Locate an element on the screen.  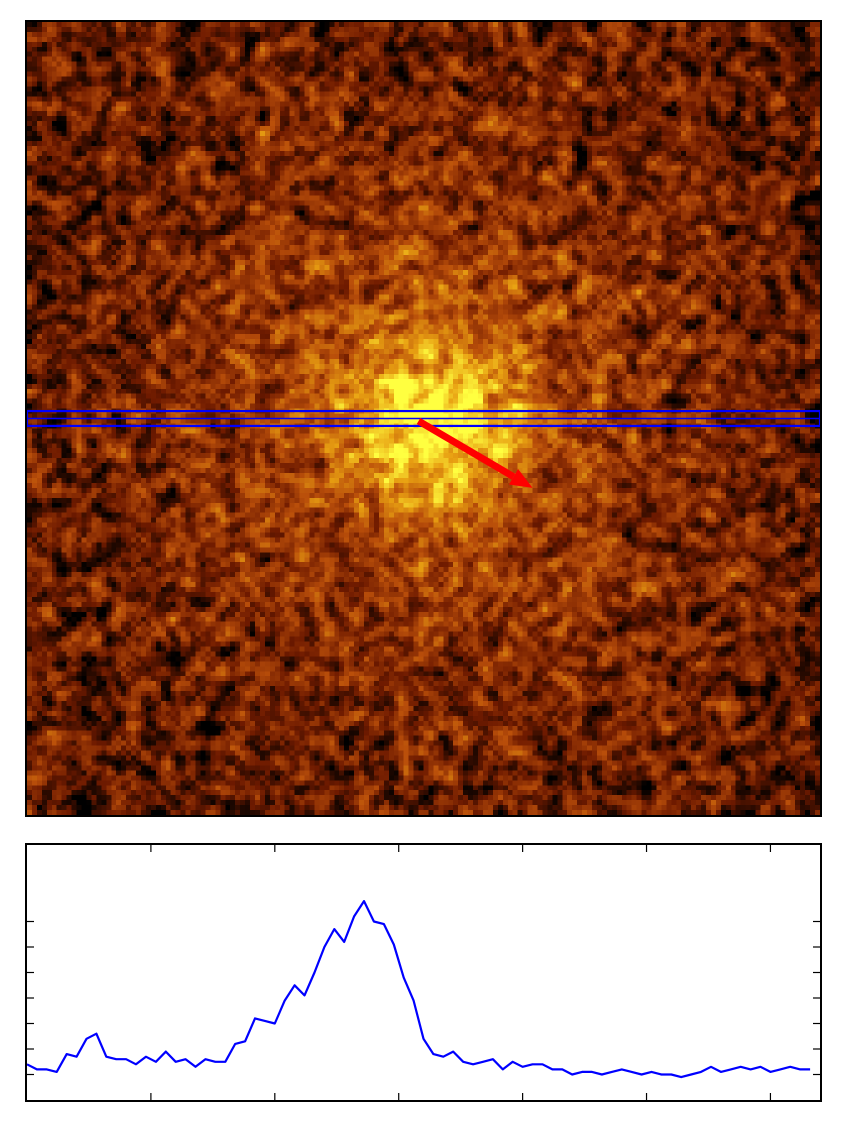
arrow-shaft is located at coordinates (466, 448).